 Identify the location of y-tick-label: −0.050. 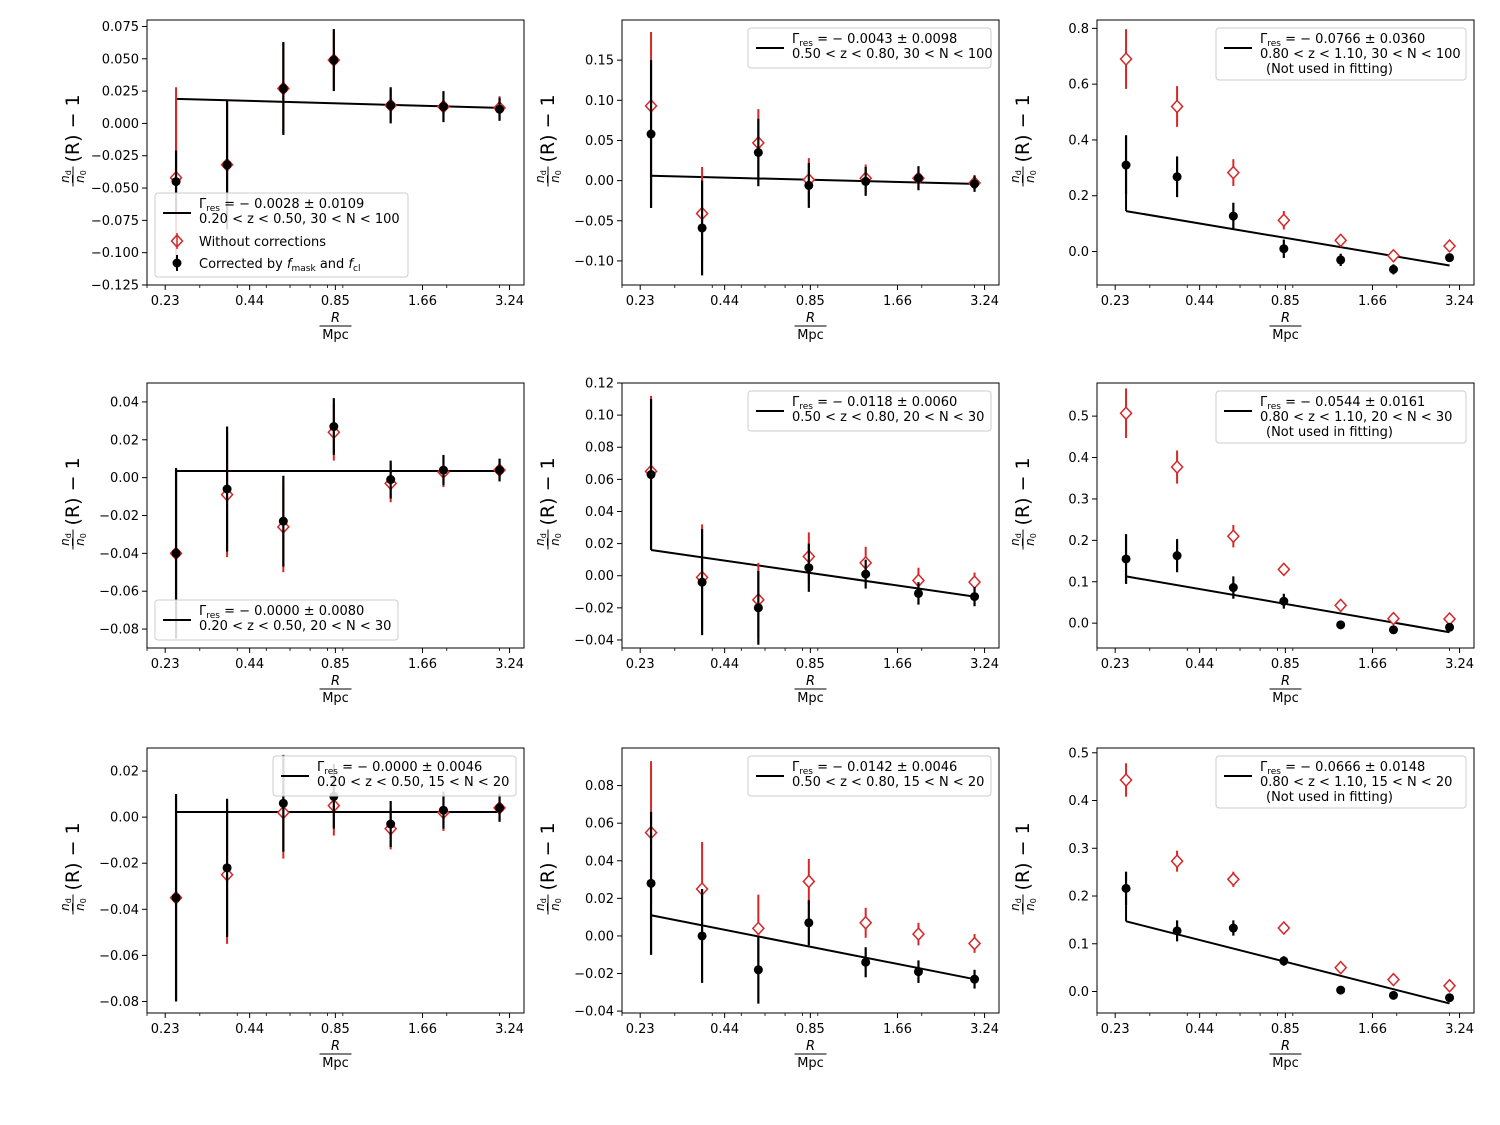
(115, 189).